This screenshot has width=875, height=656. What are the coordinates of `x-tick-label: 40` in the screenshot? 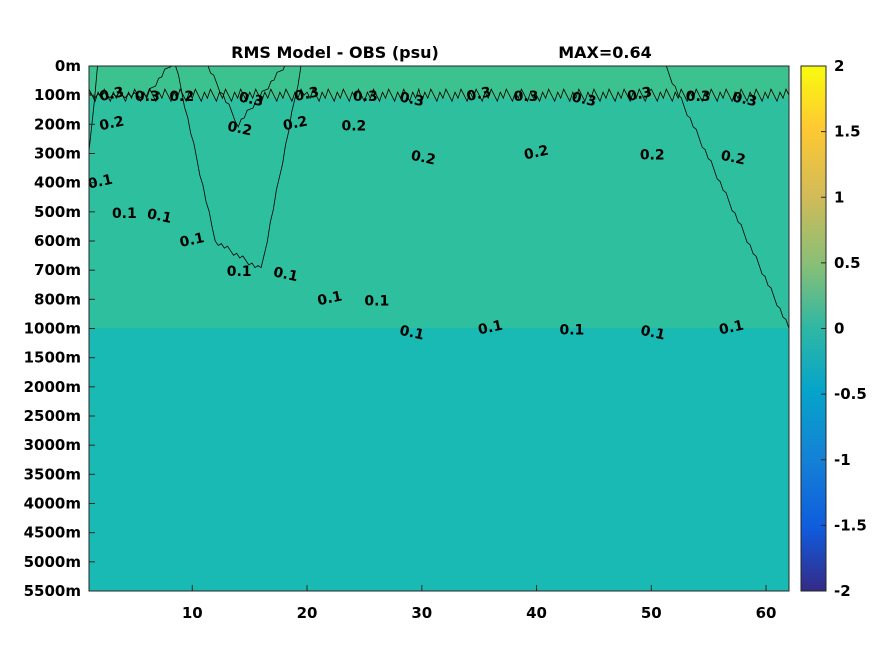 It's located at (536, 613).